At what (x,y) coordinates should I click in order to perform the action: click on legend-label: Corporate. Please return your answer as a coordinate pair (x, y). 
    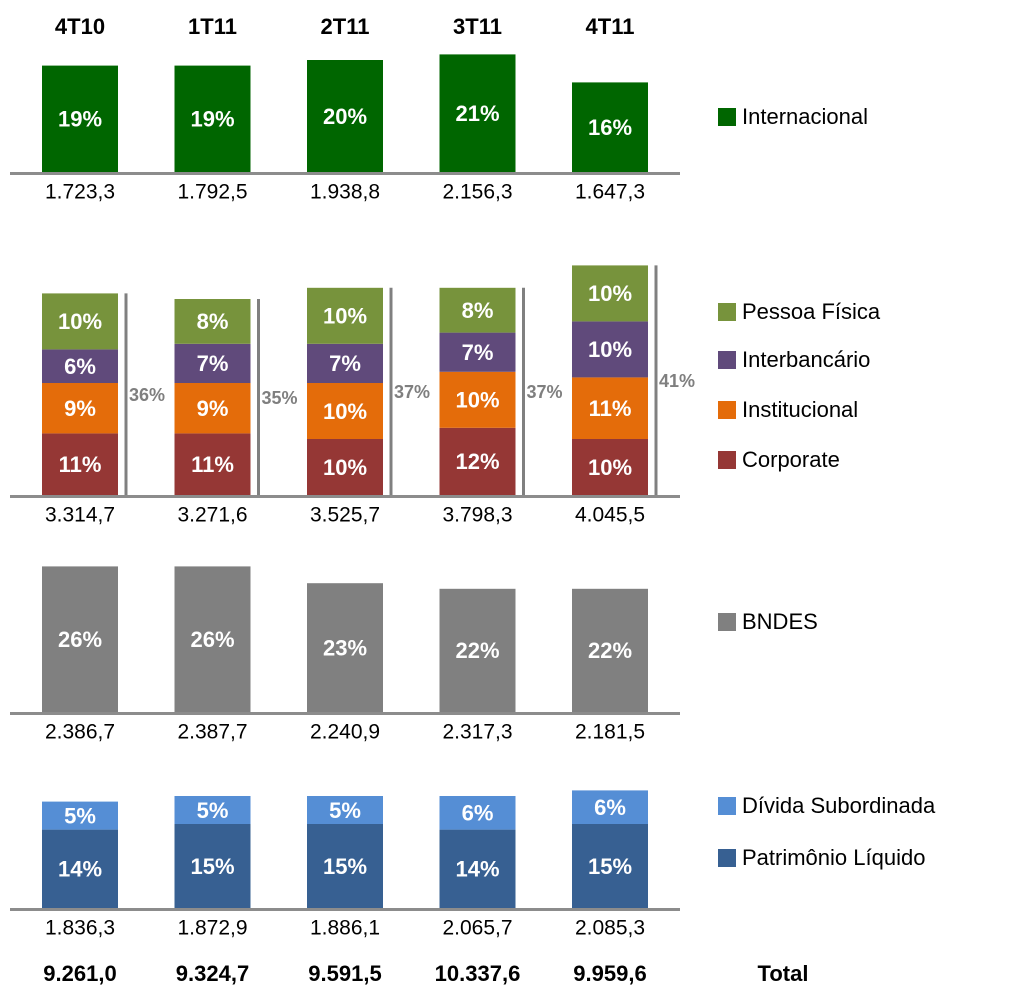
    Looking at the image, I should click on (791, 459).